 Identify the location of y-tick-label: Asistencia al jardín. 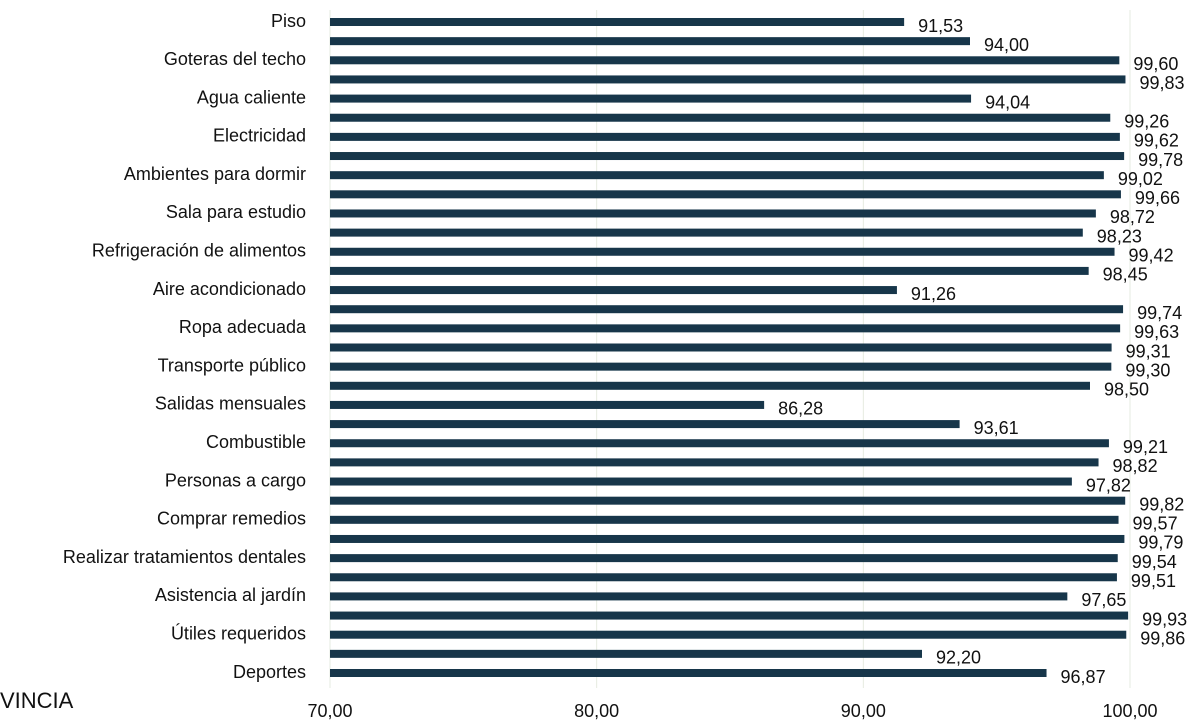
(230, 595).